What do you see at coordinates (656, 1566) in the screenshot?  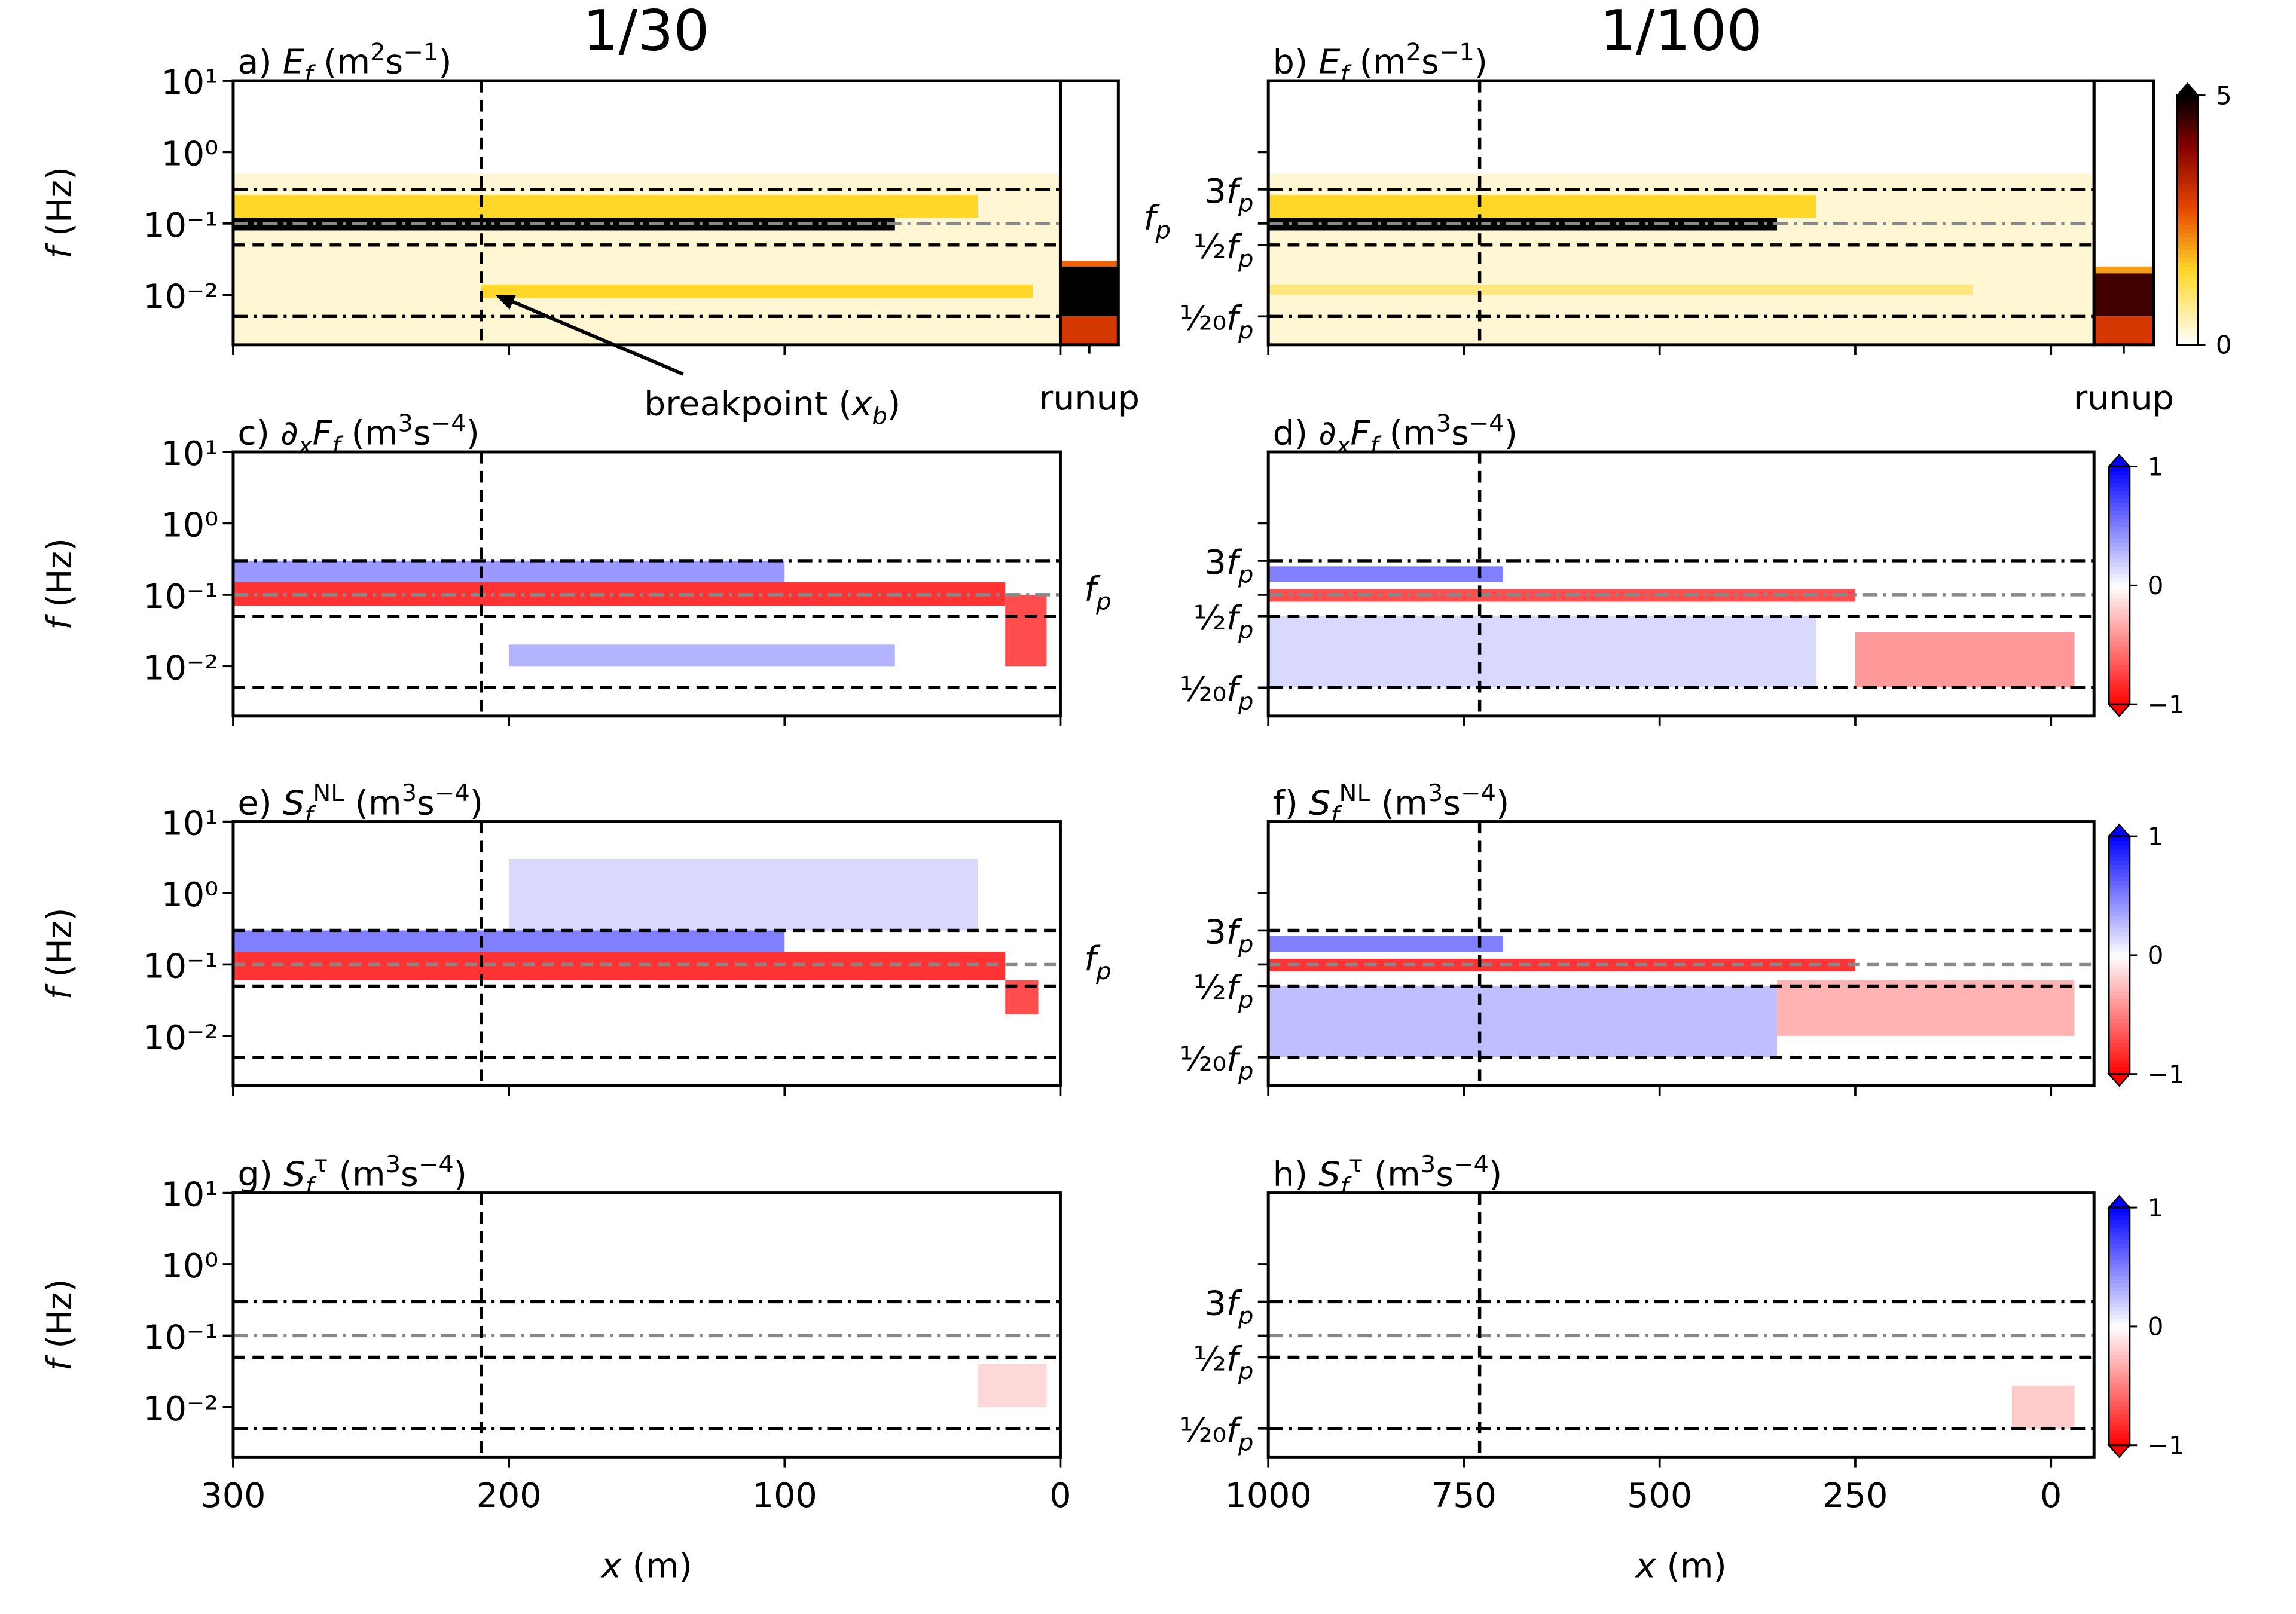 I see `text-part: (m)` at bounding box center [656, 1566].